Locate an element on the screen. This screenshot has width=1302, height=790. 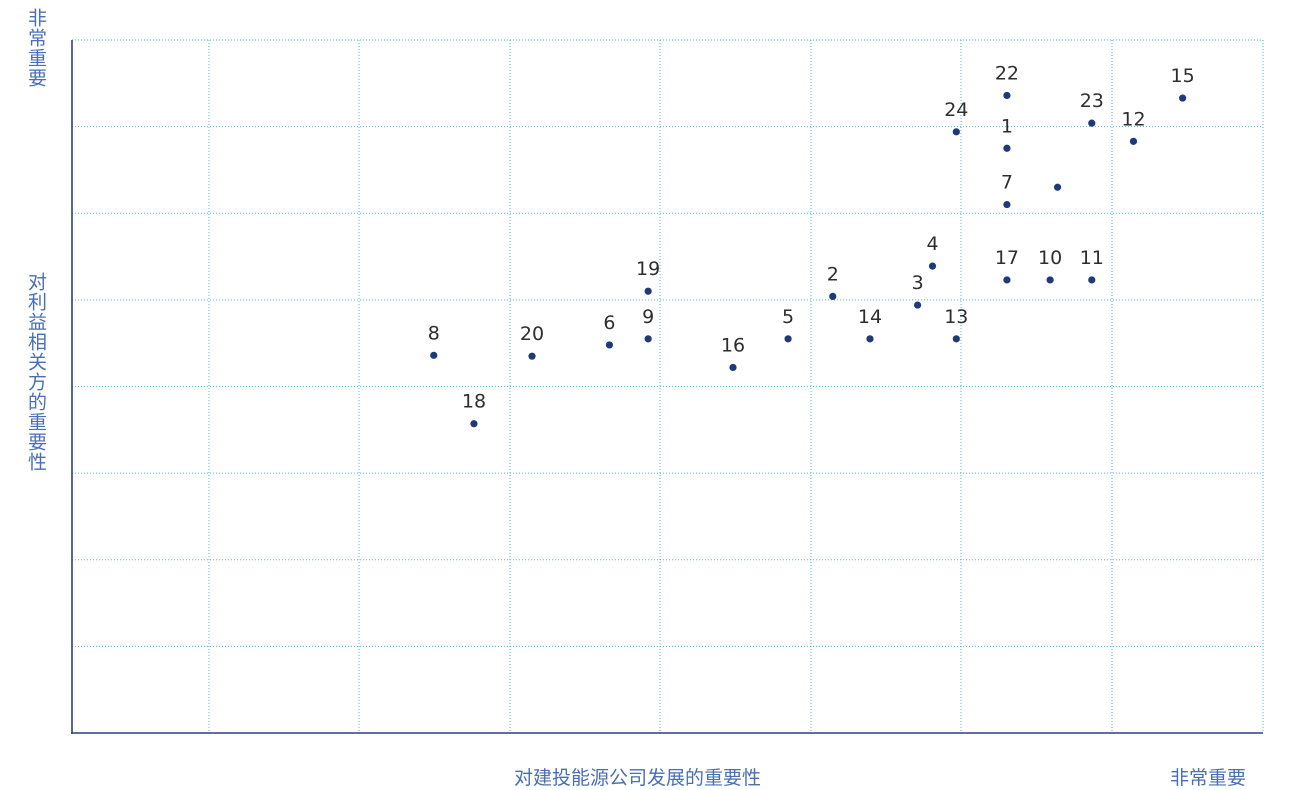
point-label: 14 is located at coordinates (870, 317).